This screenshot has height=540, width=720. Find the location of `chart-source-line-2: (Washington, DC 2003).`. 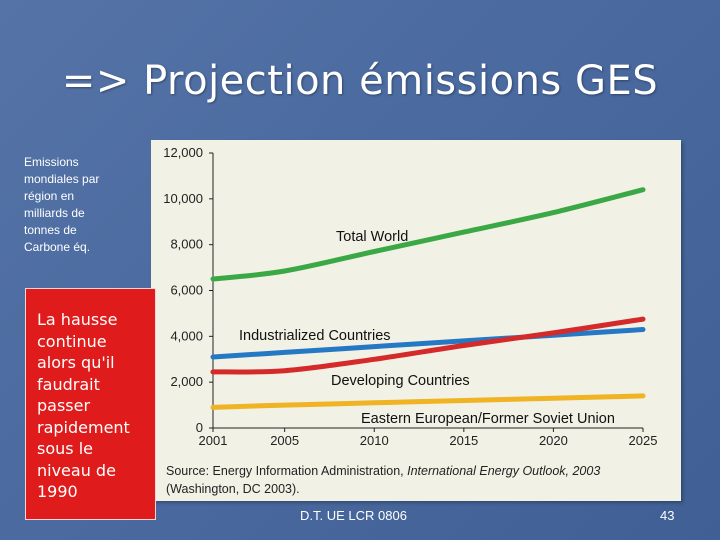

chart-source-line-2: (Washington, DC 2003). is located at coordinates (233, 489).